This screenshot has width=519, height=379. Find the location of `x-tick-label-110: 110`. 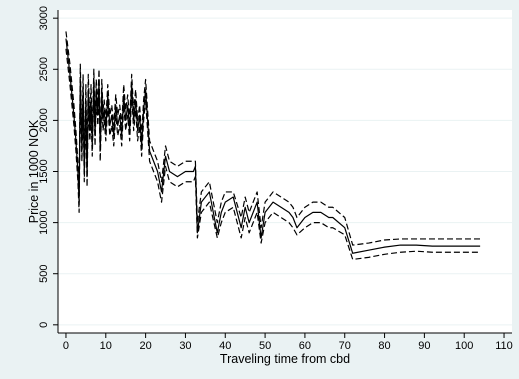

x-tick-label-110: 110 is located at coordinates (504, 346).